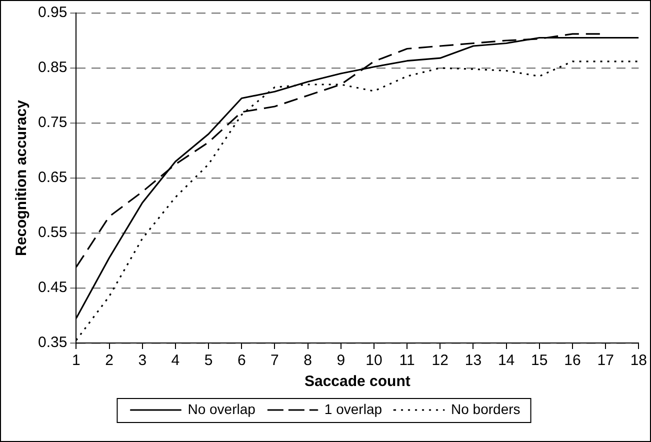 The image size is (651, 442). Describe the element at coordinates (222, 408) in the screenshot. I see `legend-label: No overlap` at that location.